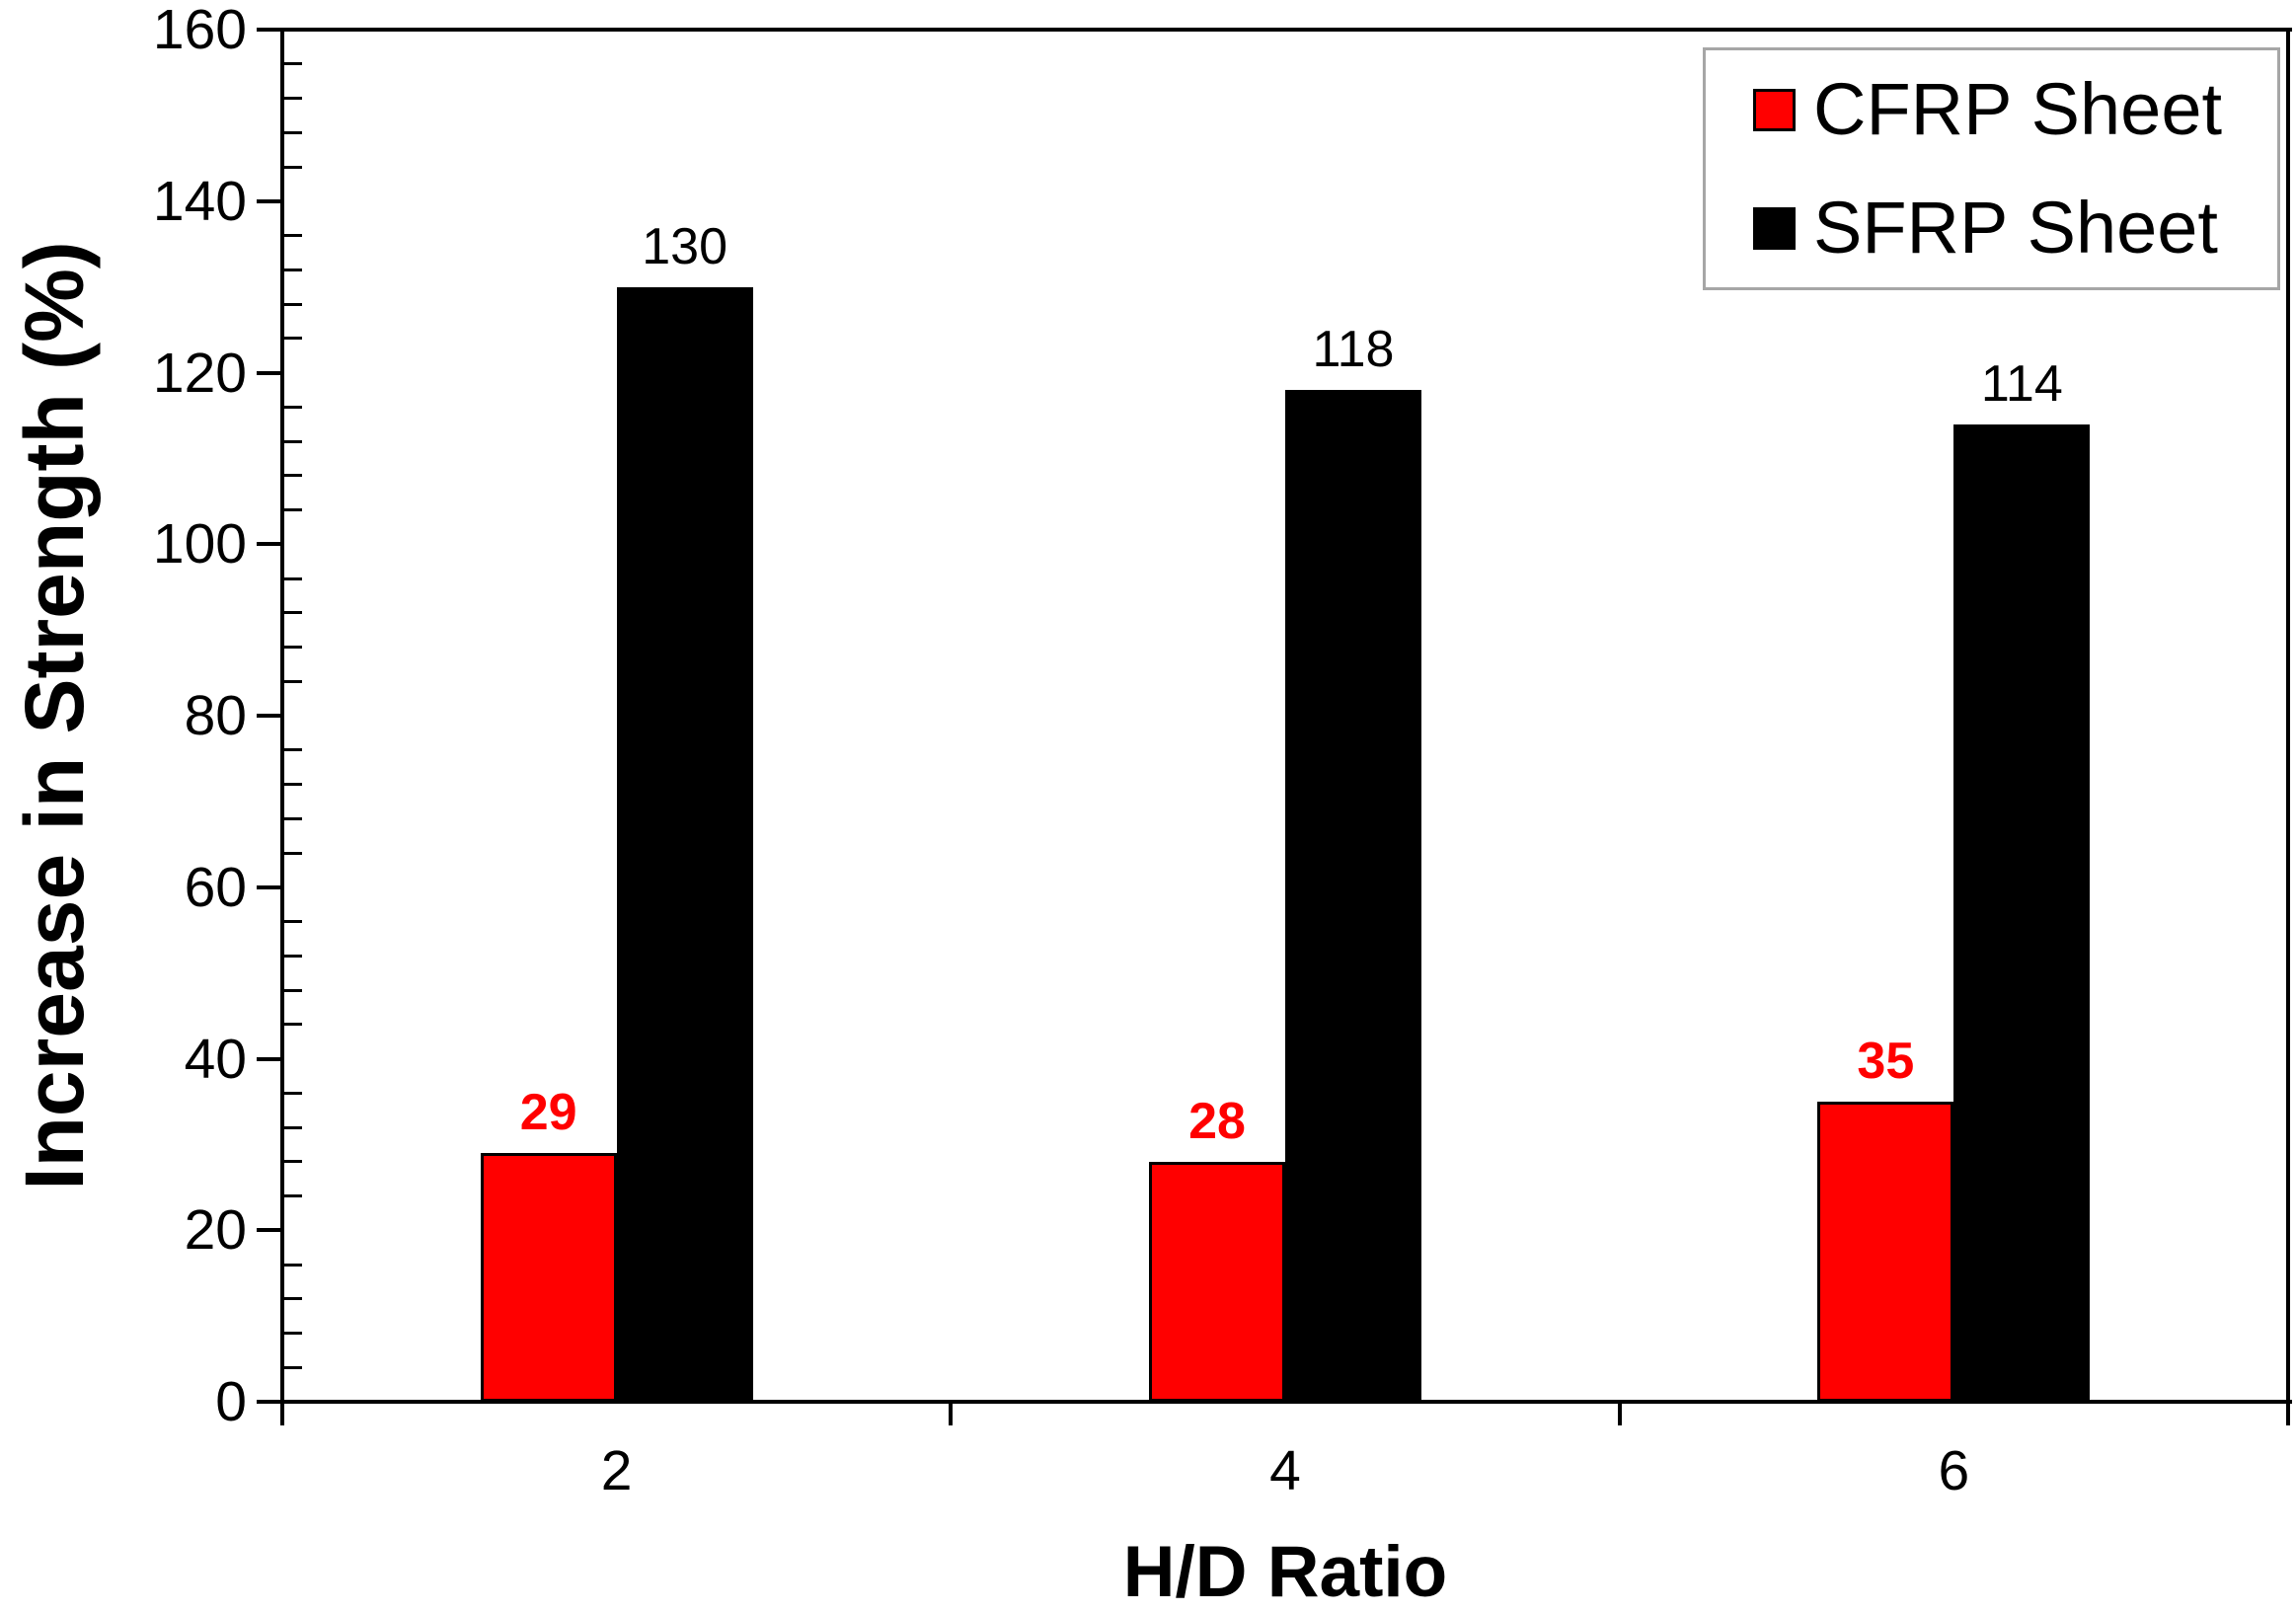 The width and height of the screenshot is (2296, 1613). Describe the element at coordinates (1275, 1402) in the screenshot. I see `plot-frame-bottom` at that location.